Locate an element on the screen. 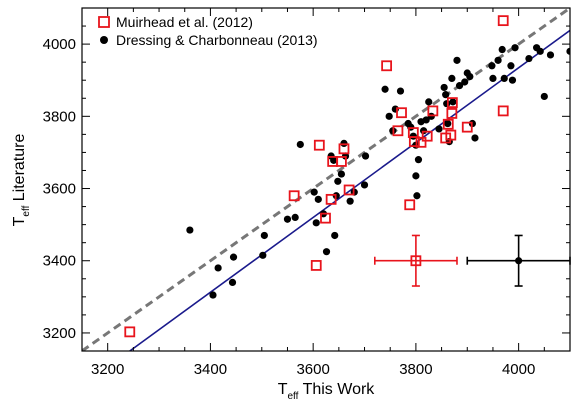 Image resolution: width=571 pixels, height=402 pixels. x-tick-label: 3200 is located at coordinates (107, 369).